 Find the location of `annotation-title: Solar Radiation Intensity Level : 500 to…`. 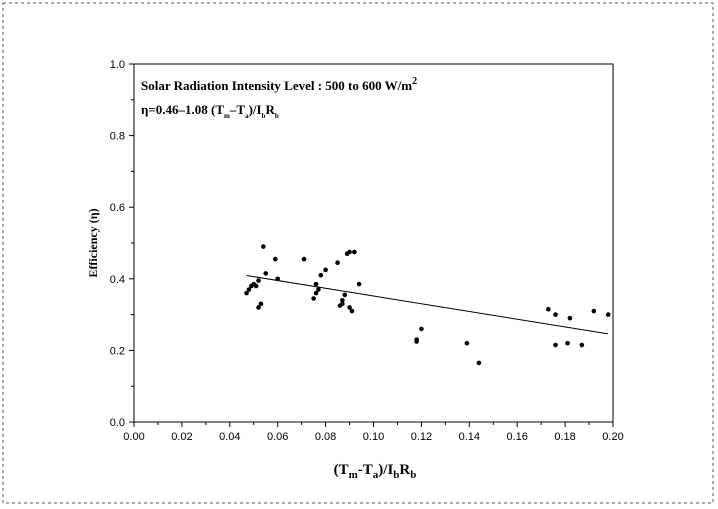

annotation-title: Solar Radiation Intensity Level : 500 to… is located at coordinates (279, 84).